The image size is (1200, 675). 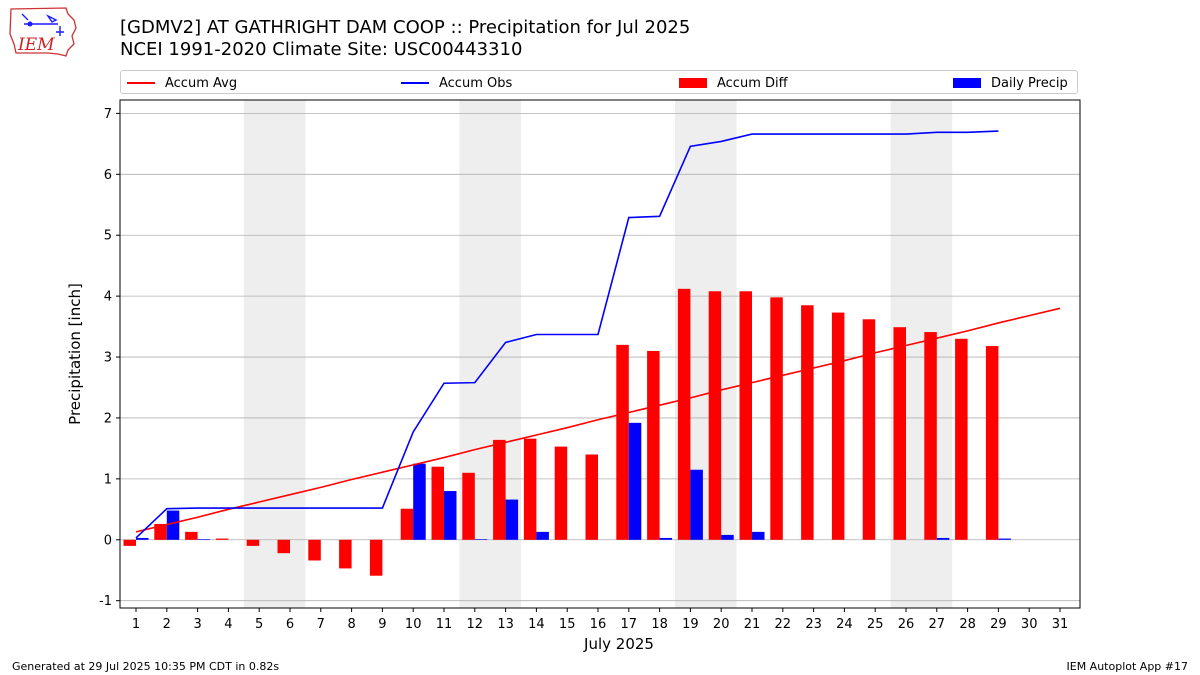 What do you see at coordinates (108, 175) in the screenshot?
I see `y-tick-label: 6` at bounding box center [108, 175].